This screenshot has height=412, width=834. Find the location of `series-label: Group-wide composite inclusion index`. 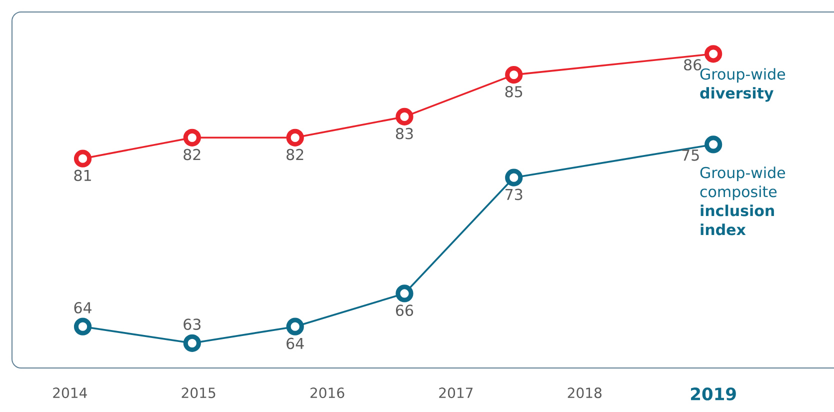

series-label: Group-wide composite inclusion index is located at coordinates (743, 201).